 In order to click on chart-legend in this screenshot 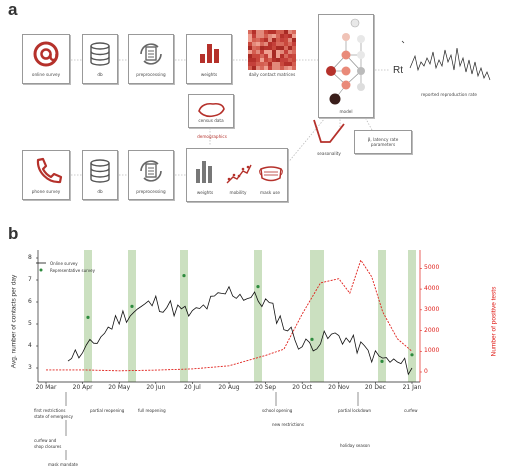, I will do `click(41, 267)`.